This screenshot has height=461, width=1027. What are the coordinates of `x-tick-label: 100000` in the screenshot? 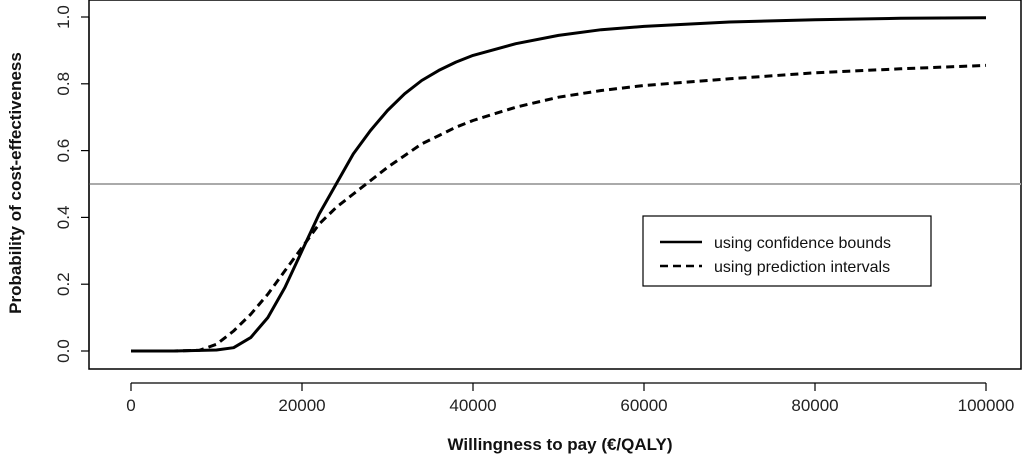 It's located at (986, 405).